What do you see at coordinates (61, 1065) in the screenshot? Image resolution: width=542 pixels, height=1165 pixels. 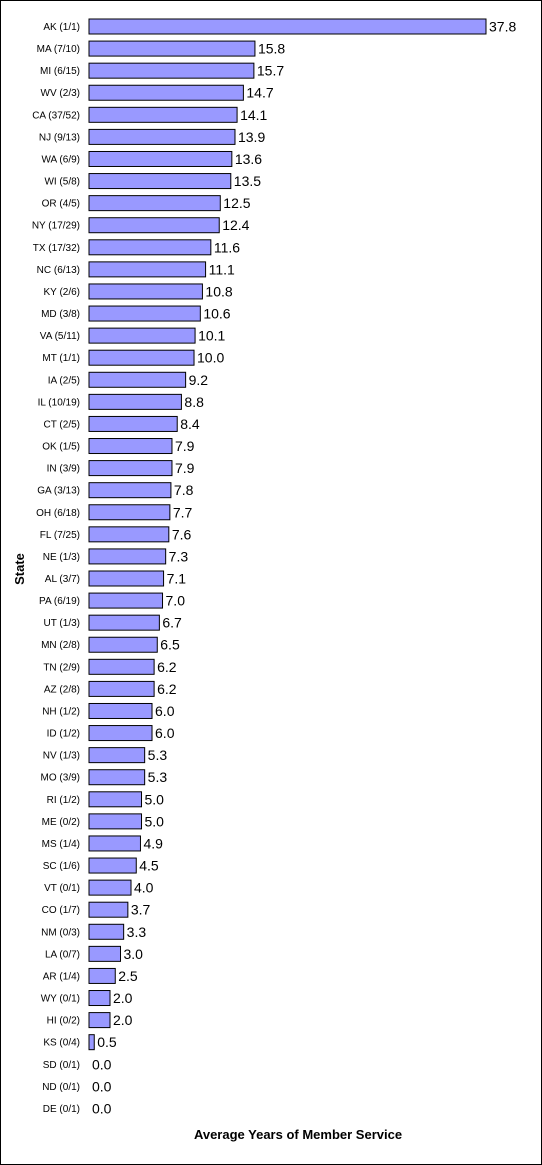 I see `category-label: SD (0/1)` at bounding box center [61, 1065].